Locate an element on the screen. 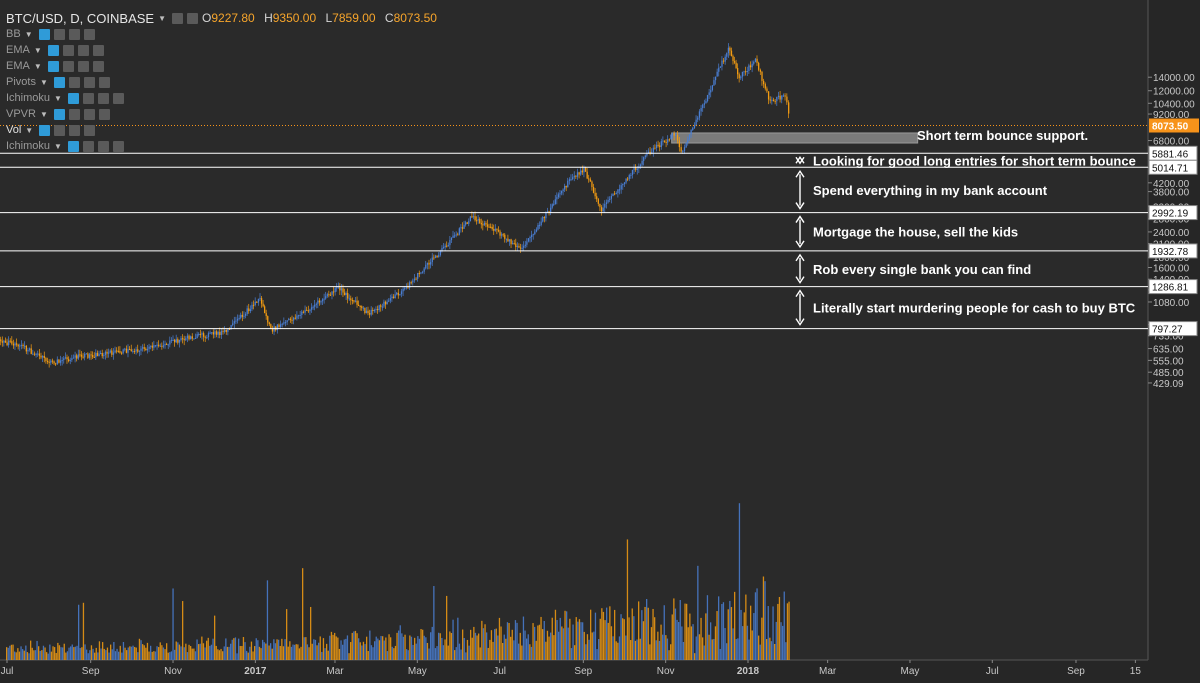 The image size is (1200, 683). annotation-text: Spend everything in my bank account is located at coordinates (930, 190).